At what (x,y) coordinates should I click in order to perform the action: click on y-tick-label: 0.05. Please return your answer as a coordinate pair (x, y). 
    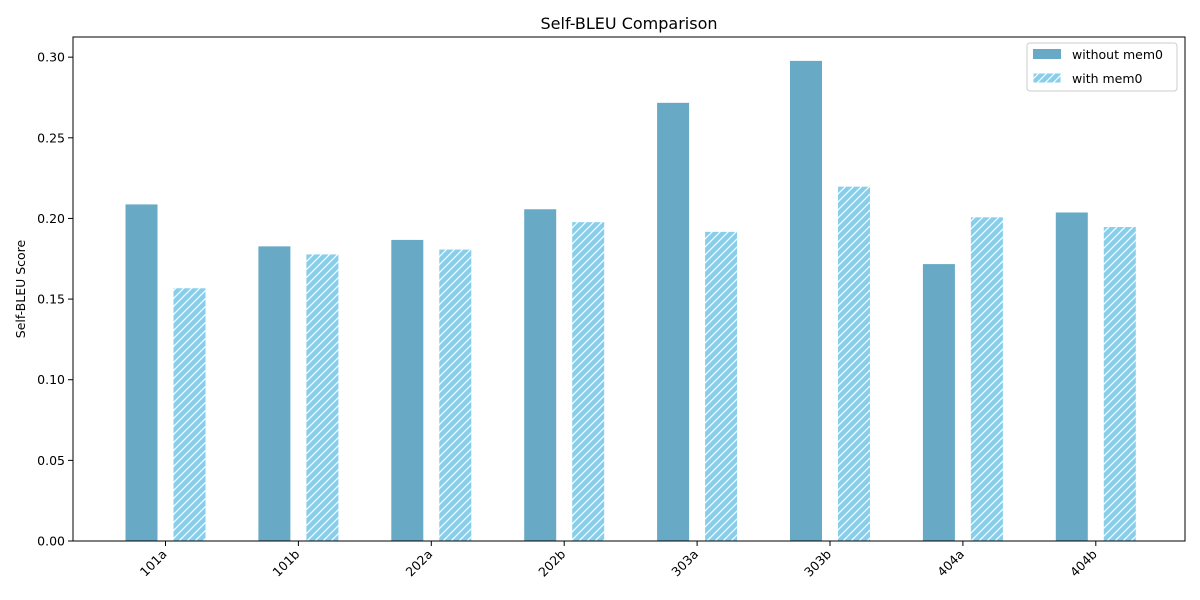
    Looking at the image, I should click on (51, 460).